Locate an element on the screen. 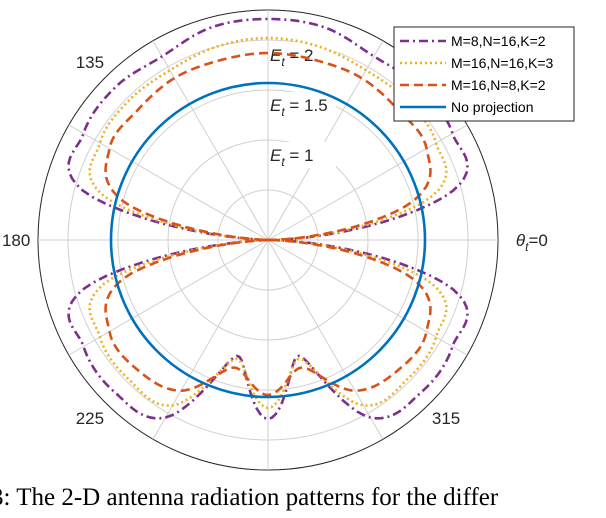 The width and height of the screenshot is (606, 518). radial-tick-group: Et = 1.5 is located at coordinates (303, 105).